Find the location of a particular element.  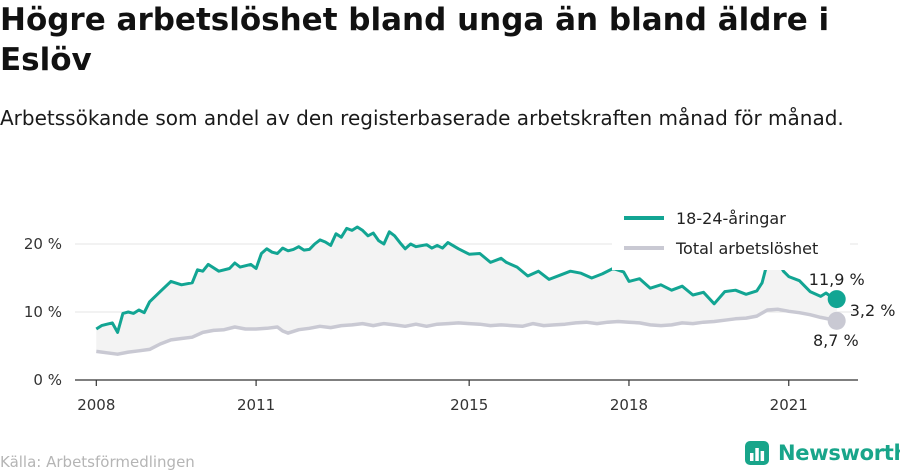

x-tick-label: 2021 is located at coordinates (789, 405).